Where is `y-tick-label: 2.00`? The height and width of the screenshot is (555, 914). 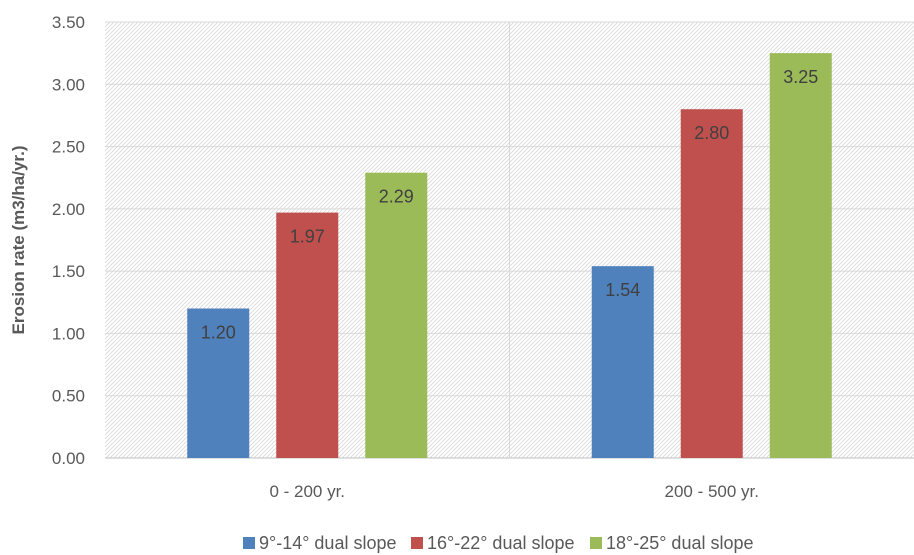
y-tick-label: 2.00 is located at coordinates (68, 209).